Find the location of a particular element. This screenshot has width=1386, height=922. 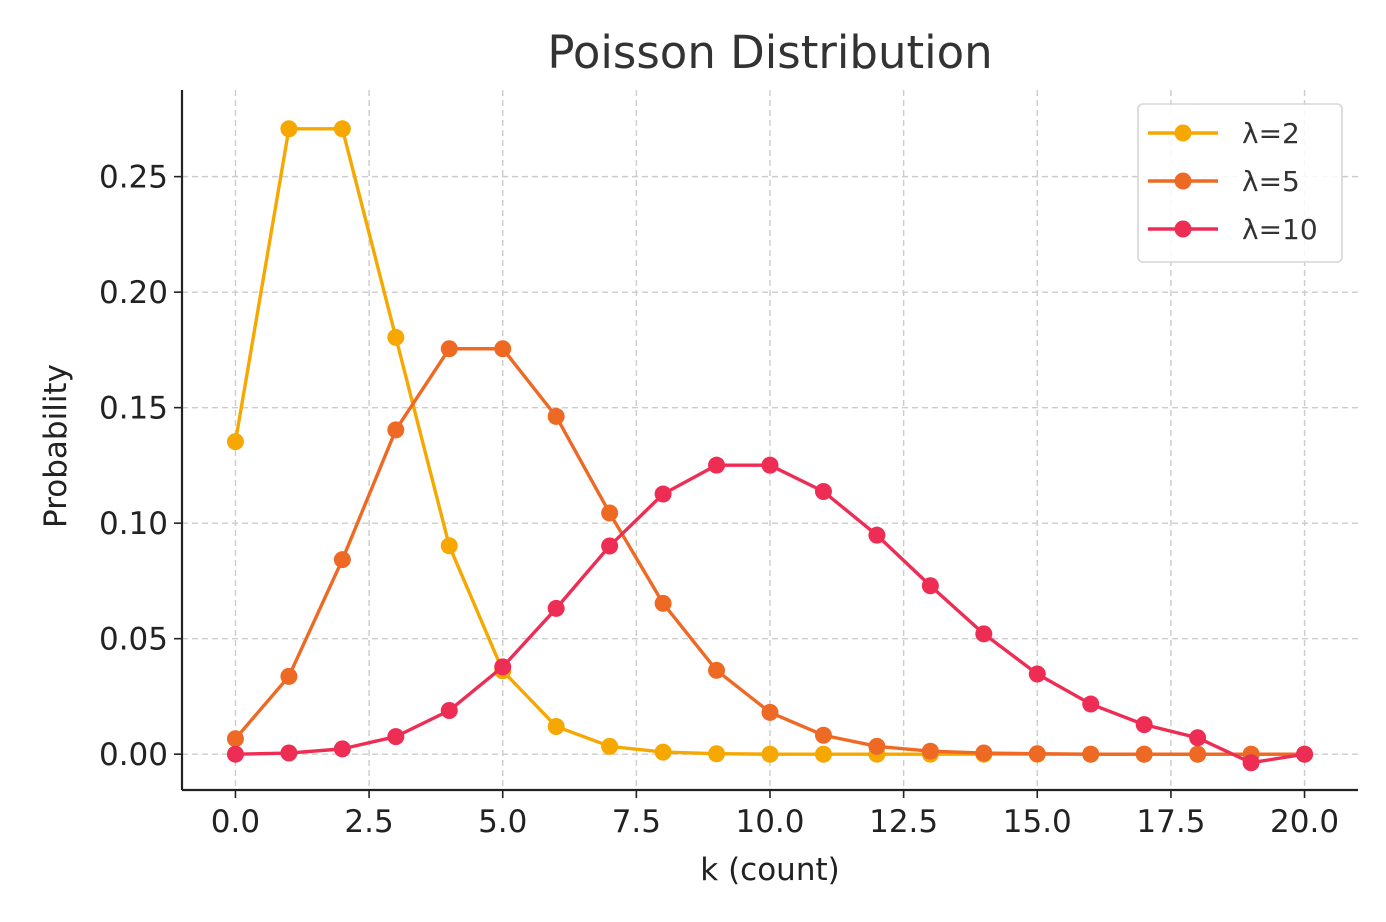

chart-title: Poisson Distribution is located at coordinates (769, 52).